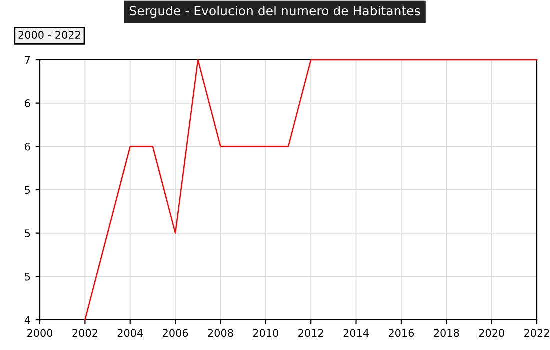 Image resolution: width=550 pixels, height=350 pixels. I want to click on x-tick-label: 2002, so click(85, 333).